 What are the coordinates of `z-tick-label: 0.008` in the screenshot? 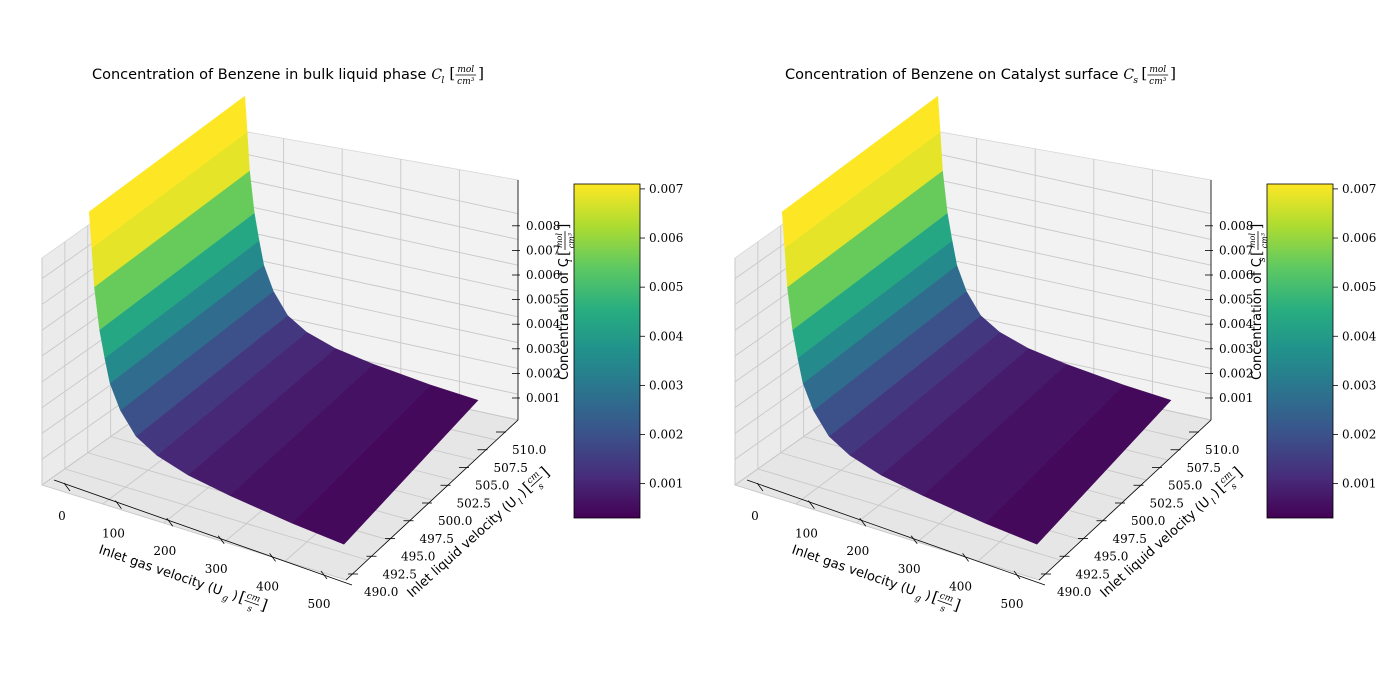 It's located at (543, 226).